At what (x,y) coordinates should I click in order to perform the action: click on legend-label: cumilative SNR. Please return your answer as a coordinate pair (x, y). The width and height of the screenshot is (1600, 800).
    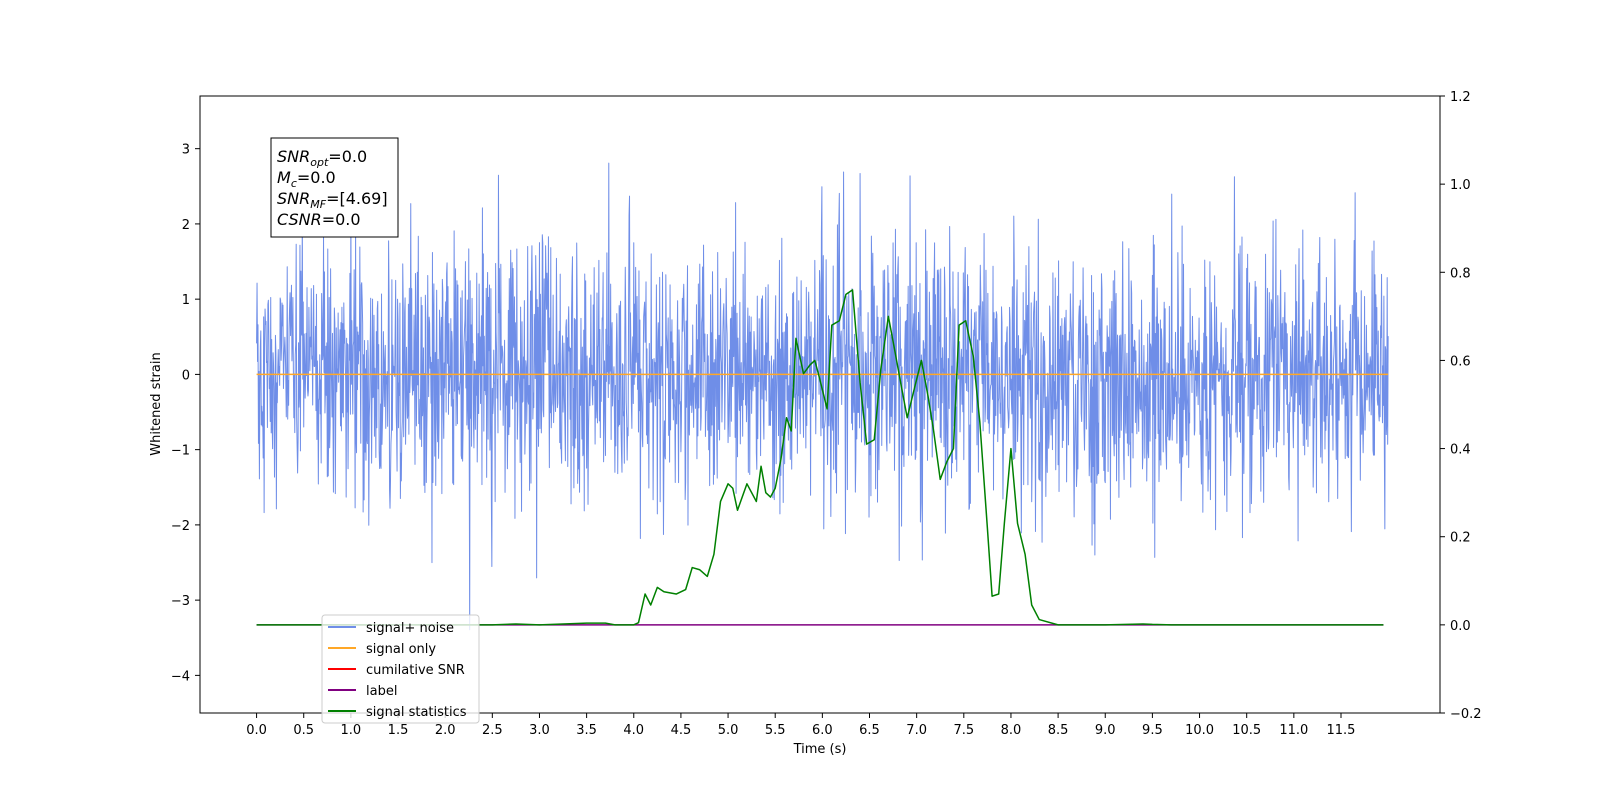
    Looking at the image, I should click on (415, 670).